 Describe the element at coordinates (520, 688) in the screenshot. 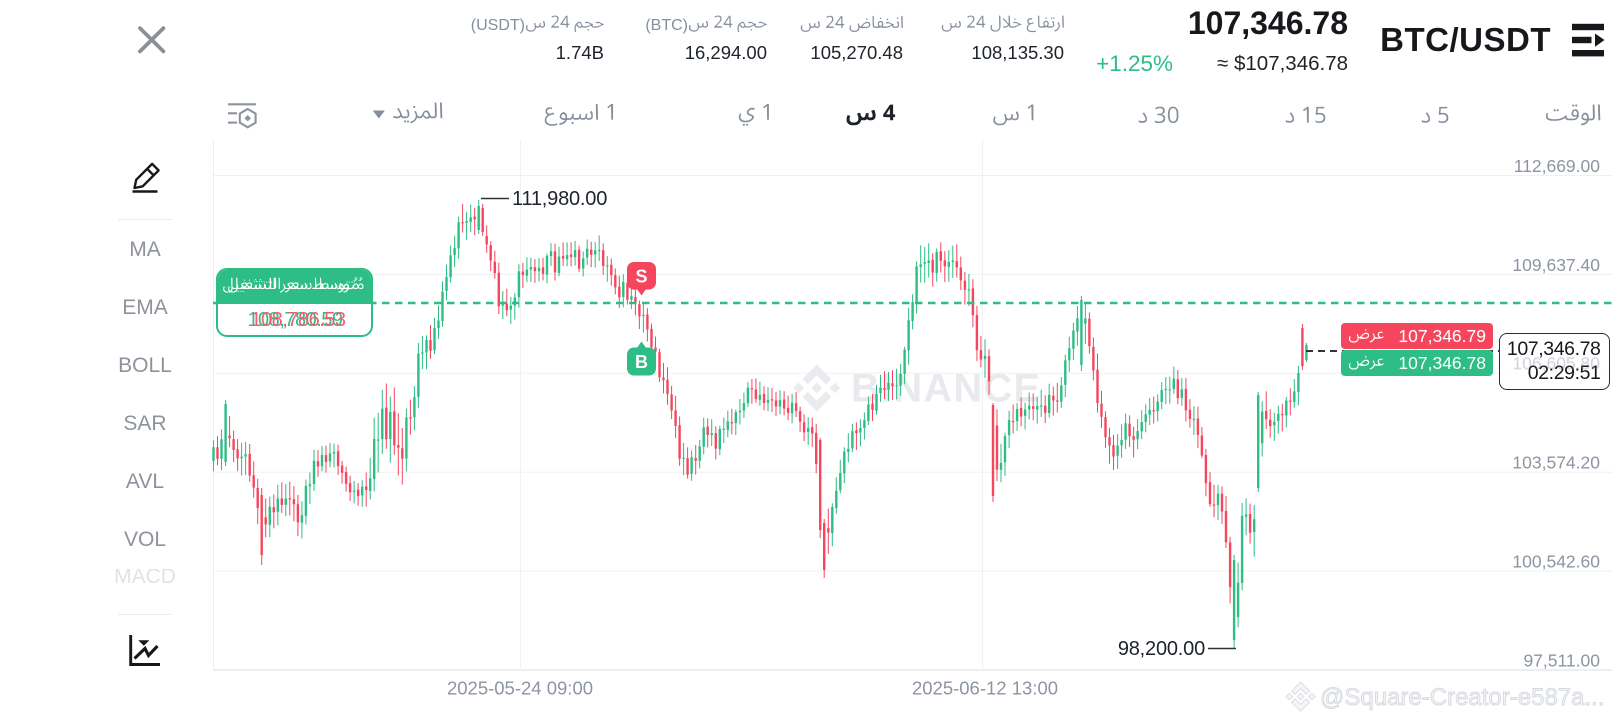

I see `svg-text: 2025-05-24 09:00` at that location.